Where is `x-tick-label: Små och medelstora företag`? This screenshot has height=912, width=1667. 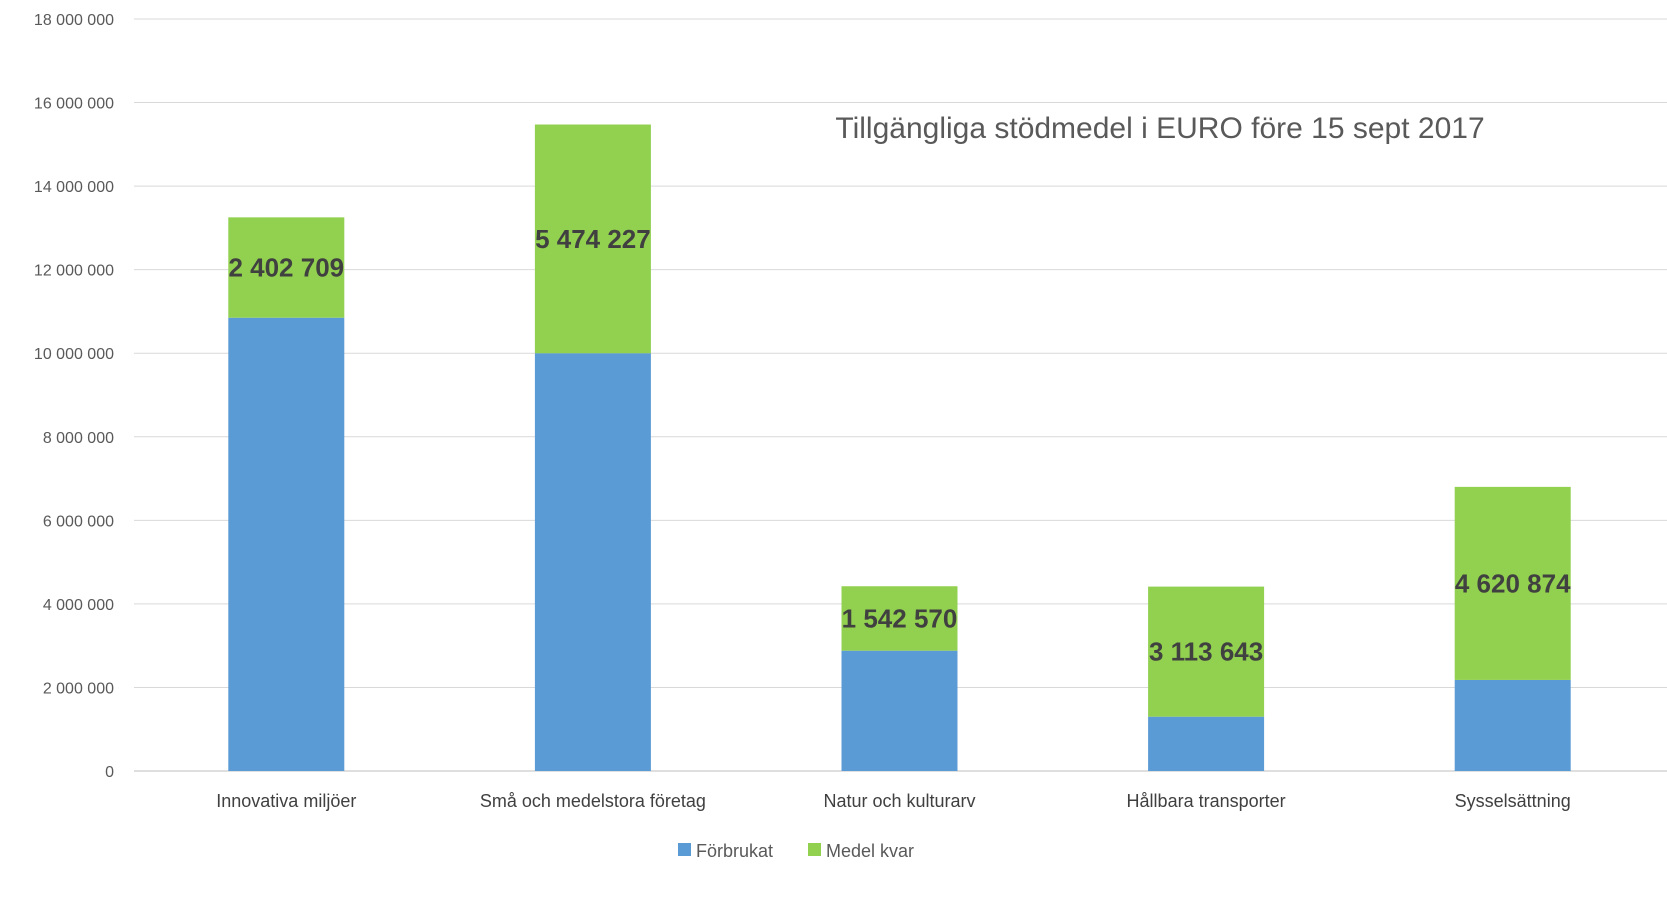 x-tick-label: Små och medelstora företag is located at coordinates (593, 801).